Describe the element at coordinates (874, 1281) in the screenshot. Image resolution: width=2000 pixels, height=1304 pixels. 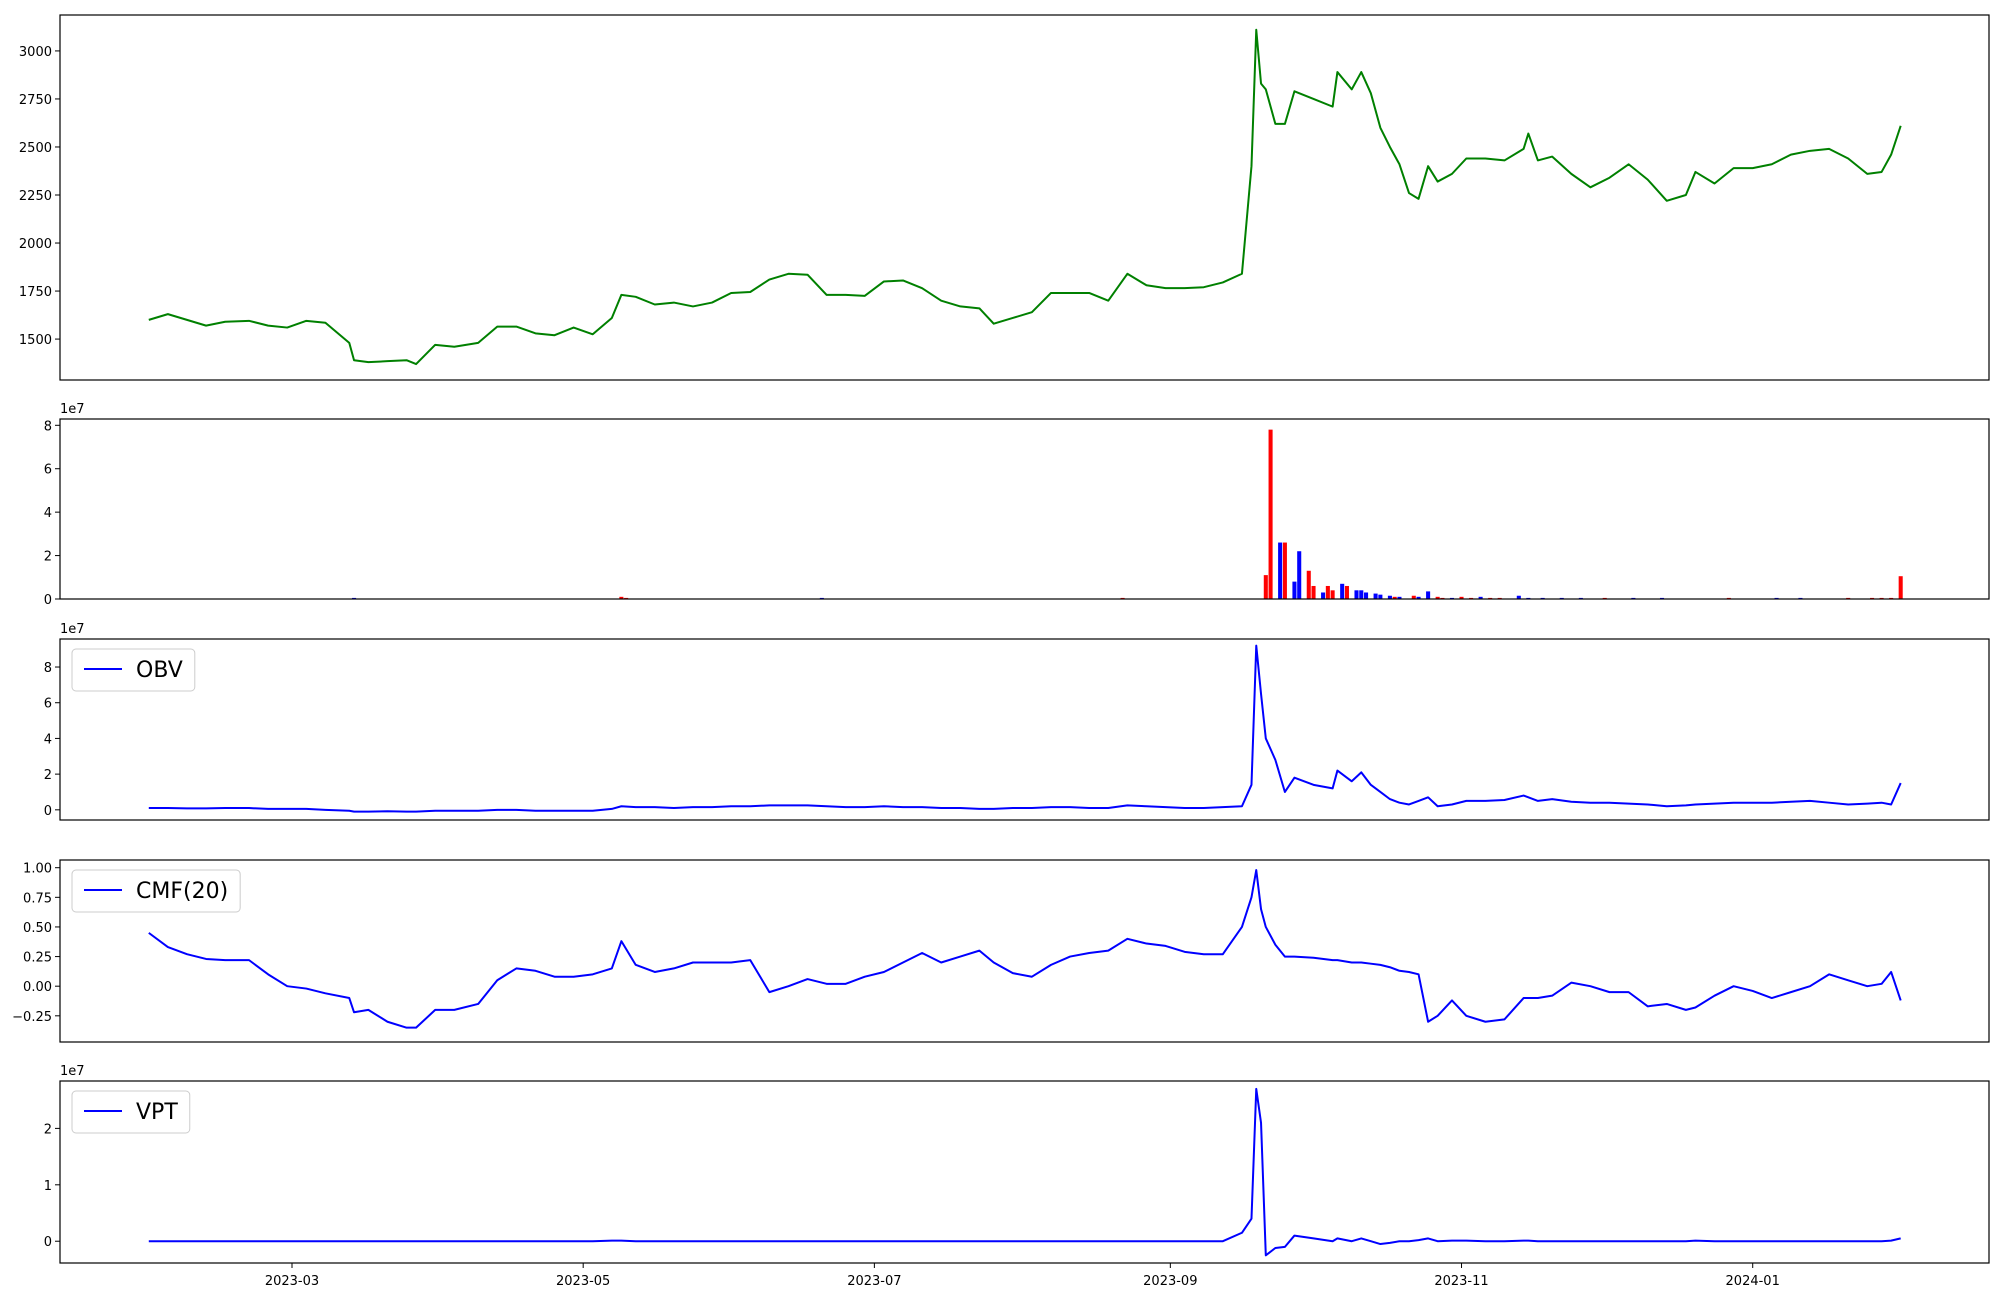
I see `x-tick-label: 2023-07` at that location.